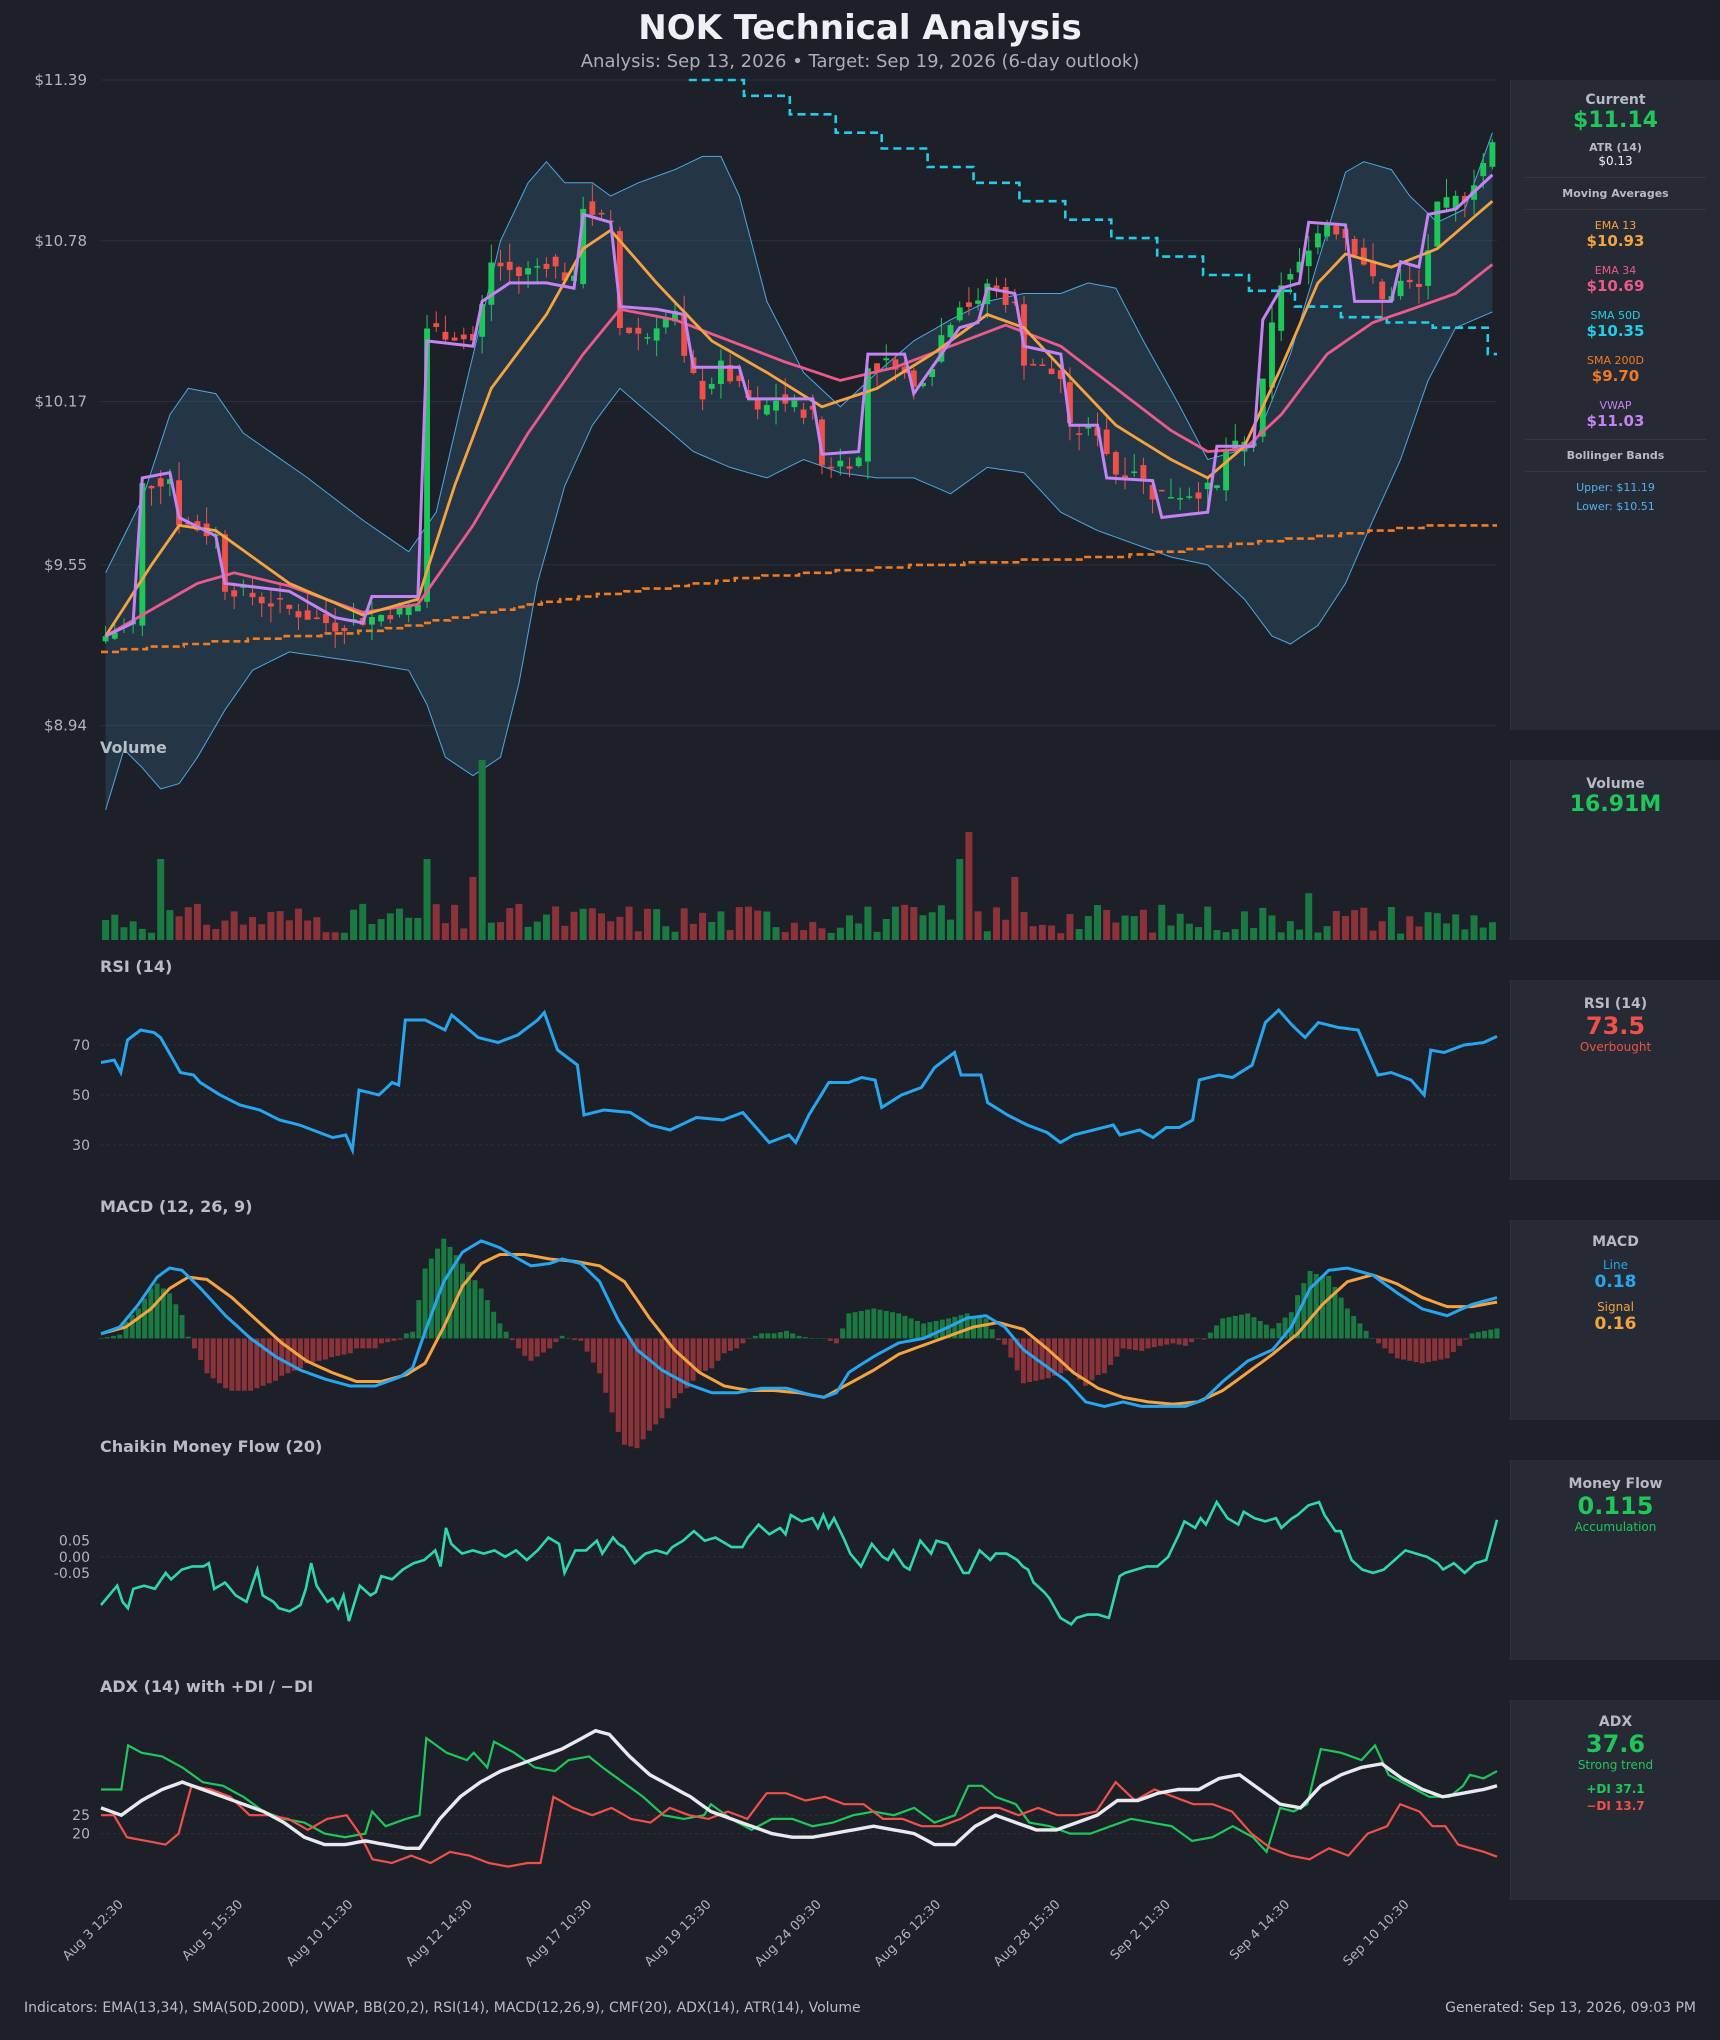  Describe the element at coordinates (799, 1081) in the screenshot. I see `rsi-line` at that location.